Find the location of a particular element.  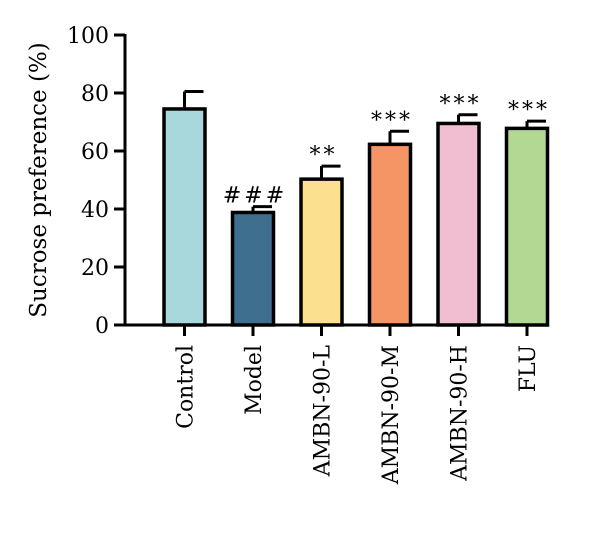

y-tick-label: 20 is located at coordinates (95, 268).